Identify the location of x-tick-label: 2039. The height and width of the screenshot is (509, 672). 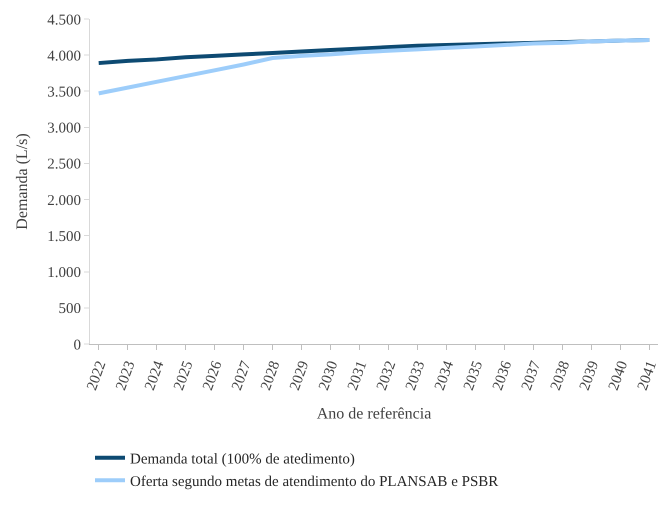
(589, 375).